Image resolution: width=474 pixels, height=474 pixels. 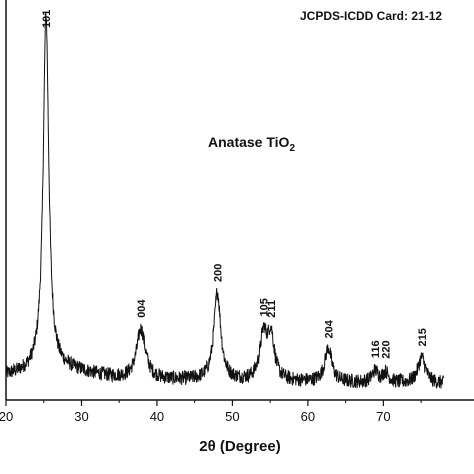 I want to click on peak-label-101: 101, so click(x=47, y=19).